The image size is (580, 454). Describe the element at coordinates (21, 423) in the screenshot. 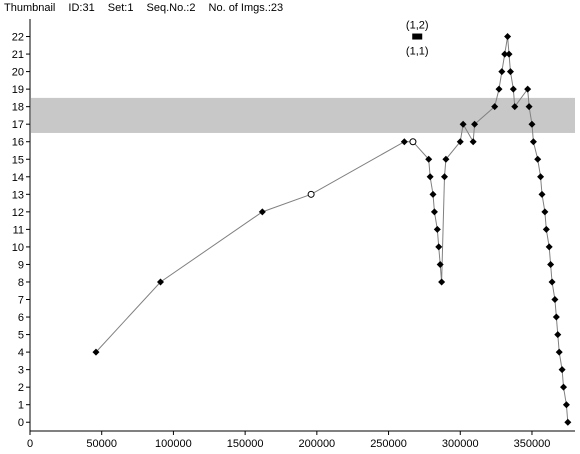

I see `y-tick-label: 0` at that location.